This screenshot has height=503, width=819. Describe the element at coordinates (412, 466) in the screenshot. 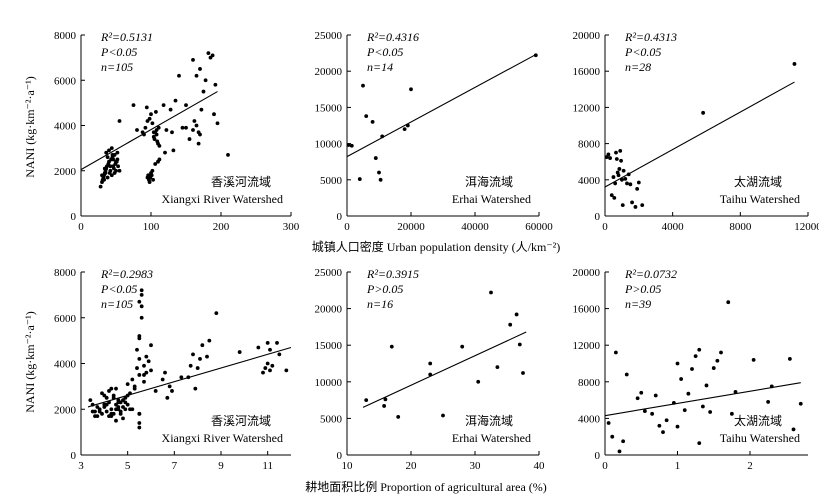

I see `x-tick-label: 20` at that location.